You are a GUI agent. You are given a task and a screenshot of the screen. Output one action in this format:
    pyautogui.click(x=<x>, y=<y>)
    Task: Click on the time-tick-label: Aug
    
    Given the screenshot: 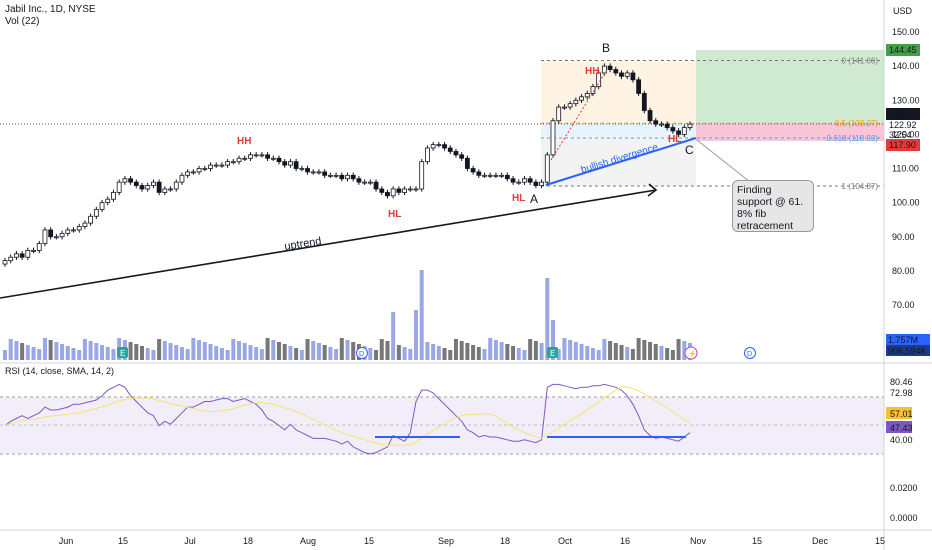 What is the action you would take?
    pyautogui.click(x=308, y=541)
    